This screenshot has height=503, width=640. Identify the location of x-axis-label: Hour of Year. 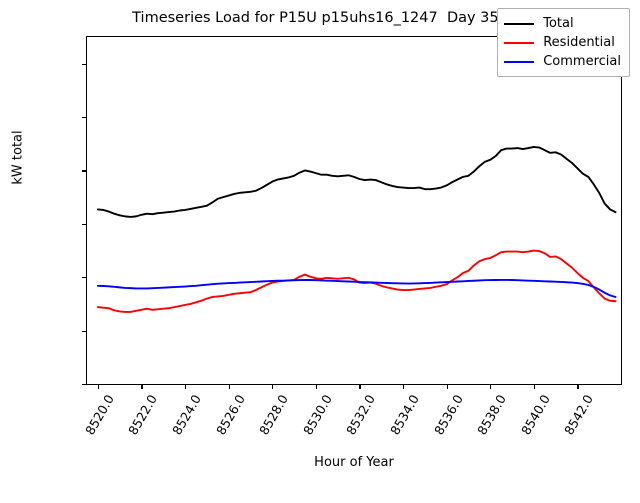
(354, 462).